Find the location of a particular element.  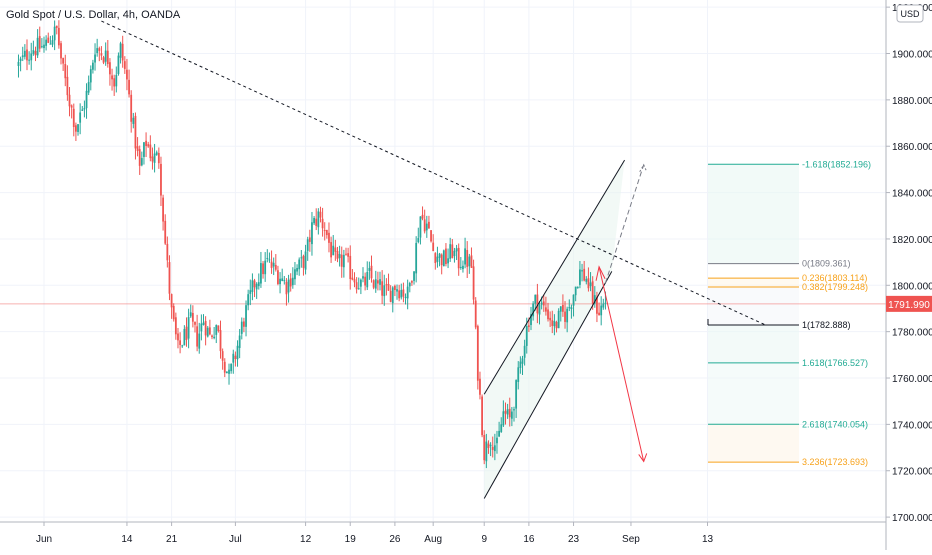

time-tick-label: Sep is located at coordinates (631, 539).